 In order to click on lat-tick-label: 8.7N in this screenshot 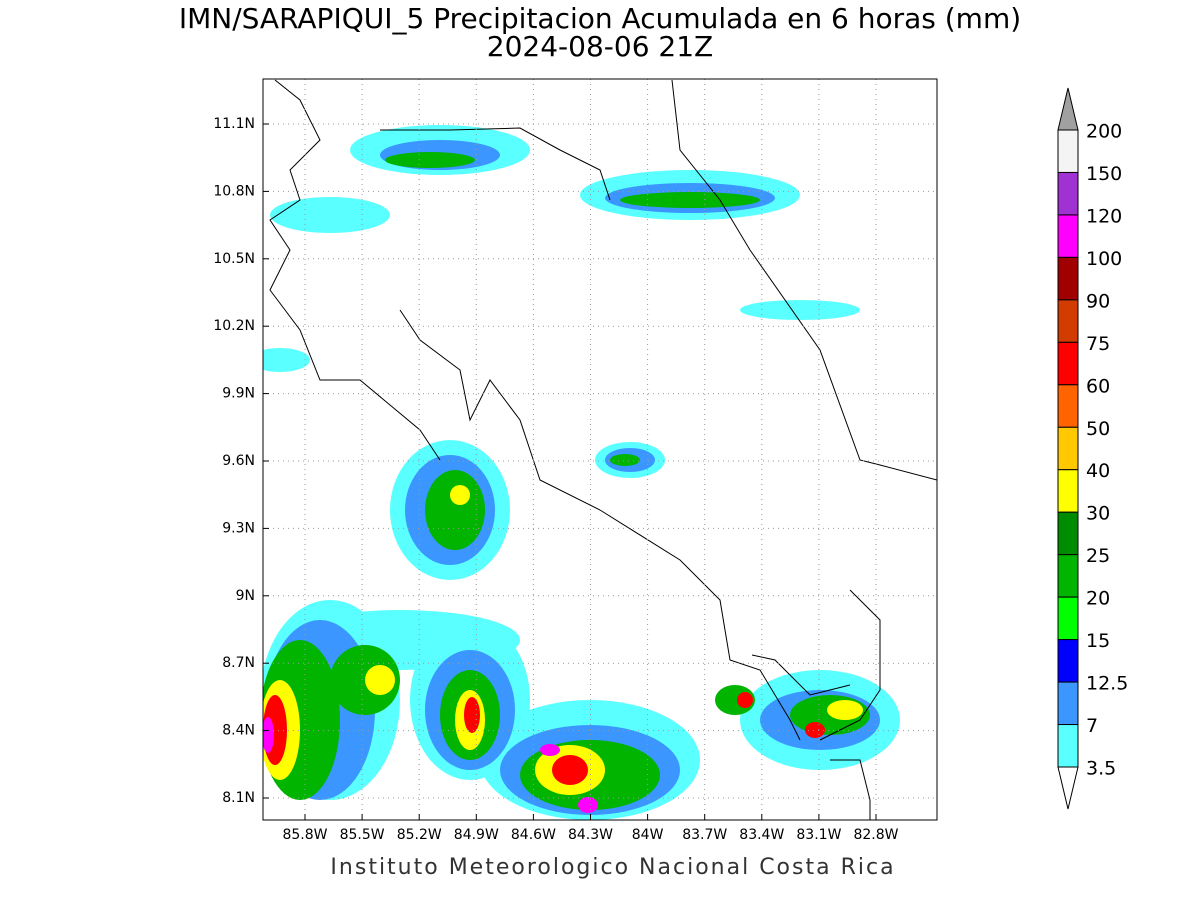, I will do `click(238, 663)`.